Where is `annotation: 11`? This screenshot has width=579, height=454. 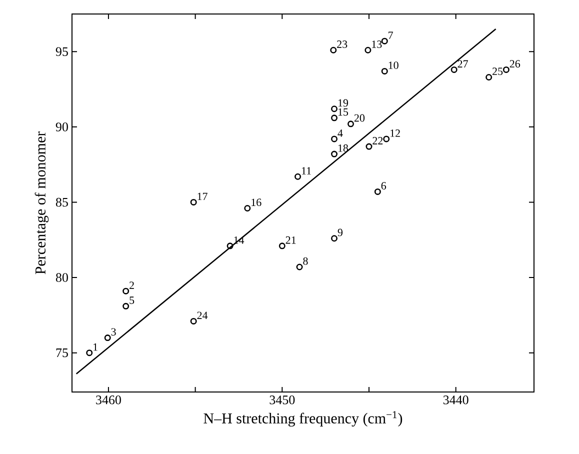 annotation: 11 is located at coordinates (306, 170).